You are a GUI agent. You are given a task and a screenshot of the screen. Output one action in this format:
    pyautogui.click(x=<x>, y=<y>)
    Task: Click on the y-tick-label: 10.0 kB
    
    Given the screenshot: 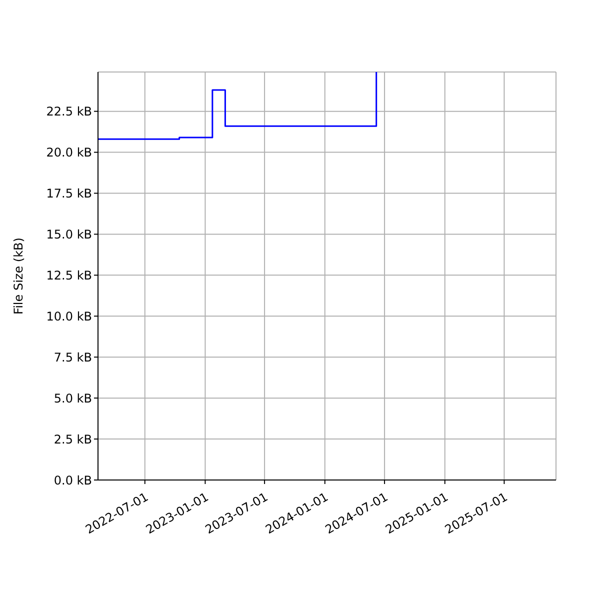 What is the action you would take?
    pyautogui.click(x=69, y=316)
    